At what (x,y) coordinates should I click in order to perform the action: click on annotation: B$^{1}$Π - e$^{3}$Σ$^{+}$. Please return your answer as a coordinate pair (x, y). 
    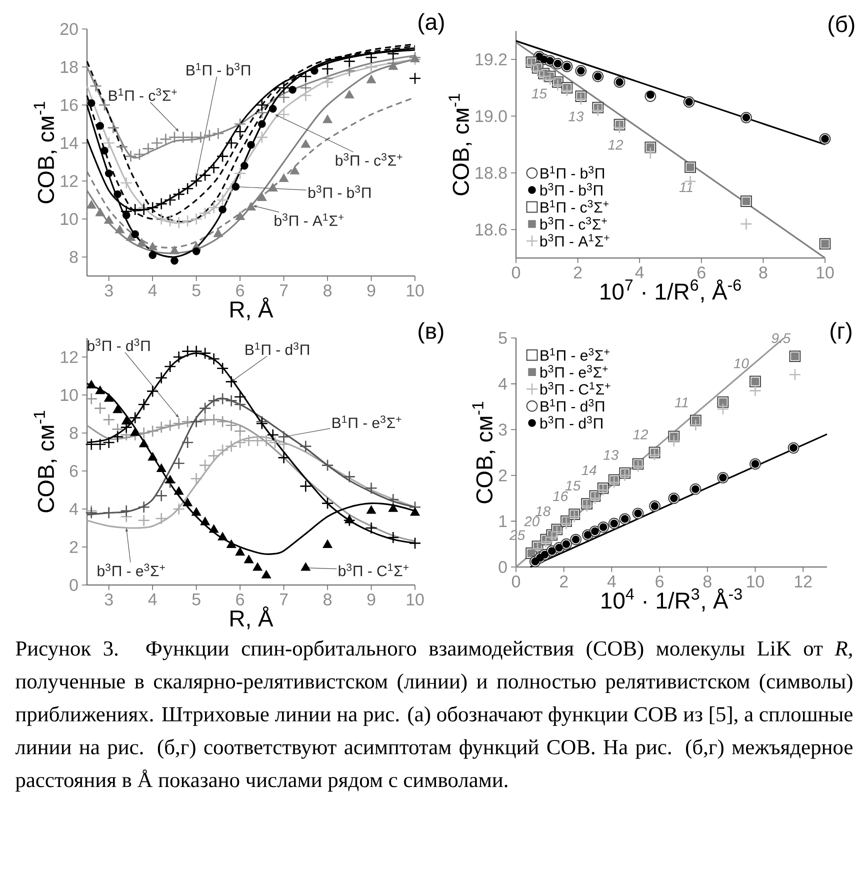
    Looking at the image, I should click on (367, 421).